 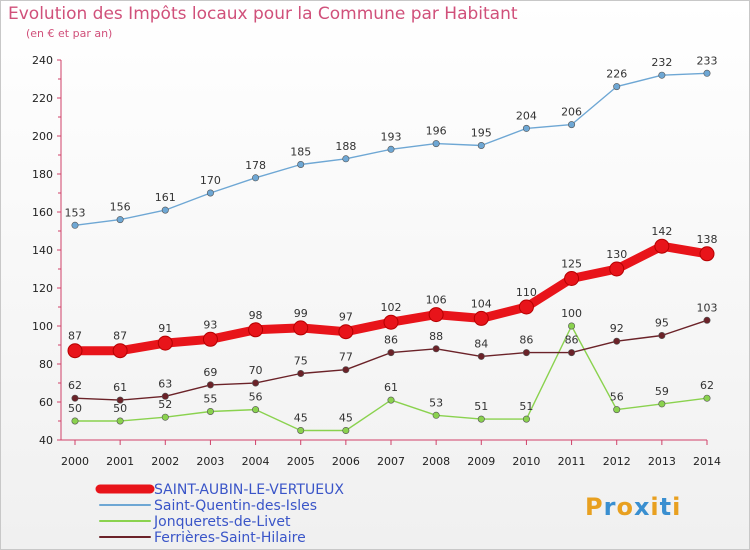 What do you see at coordinates (75, 385) in the screenshot?
I see `data-label: 62` at bounding box center [75, 385].